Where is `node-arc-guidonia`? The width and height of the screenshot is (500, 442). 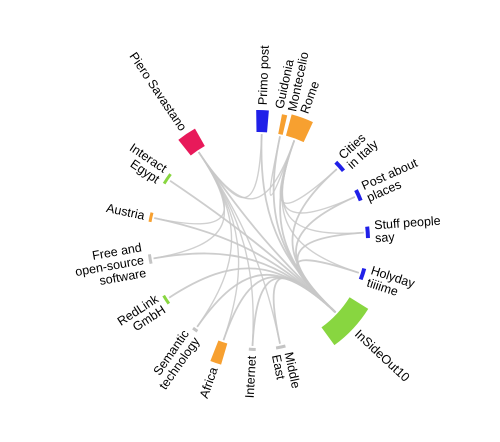 node-arc-guidonia is located at coordinates (283, 124).